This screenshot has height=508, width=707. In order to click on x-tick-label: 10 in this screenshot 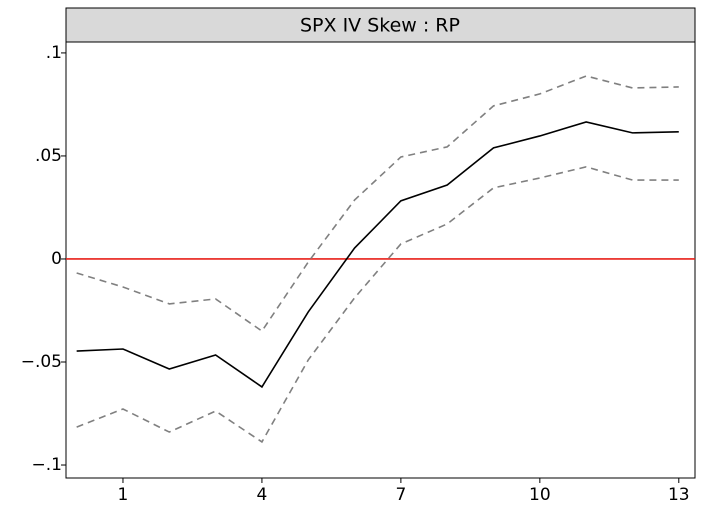, I will do `click(540, 495)`.